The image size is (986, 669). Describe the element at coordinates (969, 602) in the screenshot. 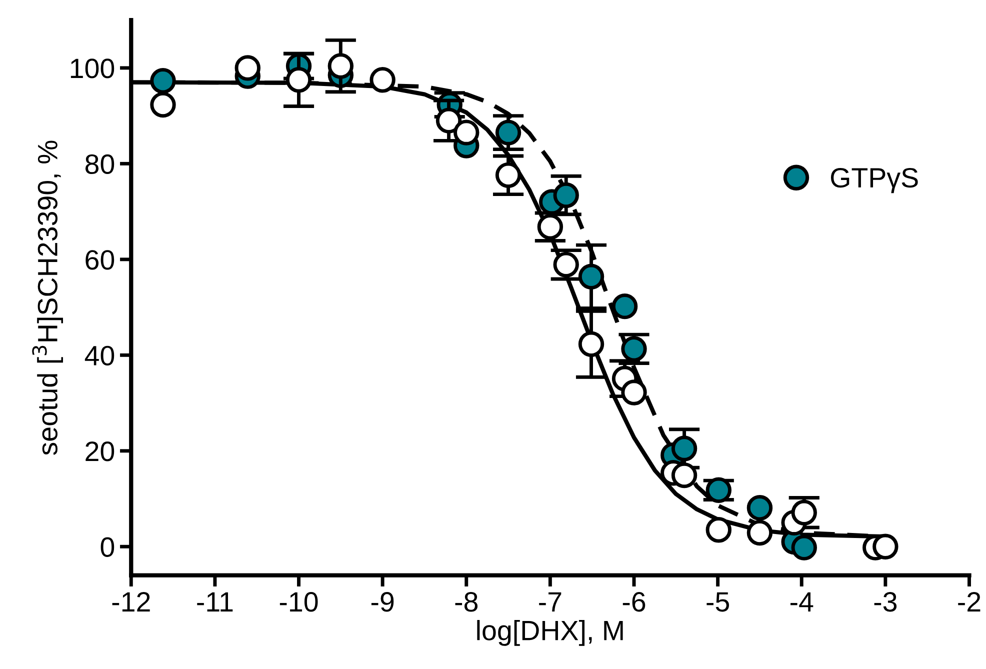

I see `x-tick-label: -2` at that location.